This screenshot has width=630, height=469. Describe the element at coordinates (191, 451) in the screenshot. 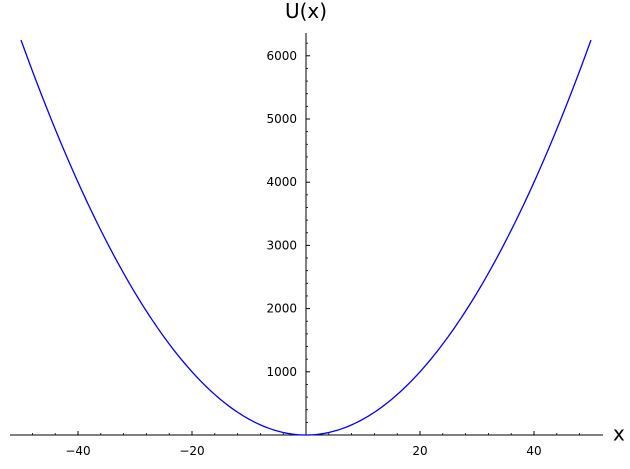

I see `x-tick-label: −20` at that location.